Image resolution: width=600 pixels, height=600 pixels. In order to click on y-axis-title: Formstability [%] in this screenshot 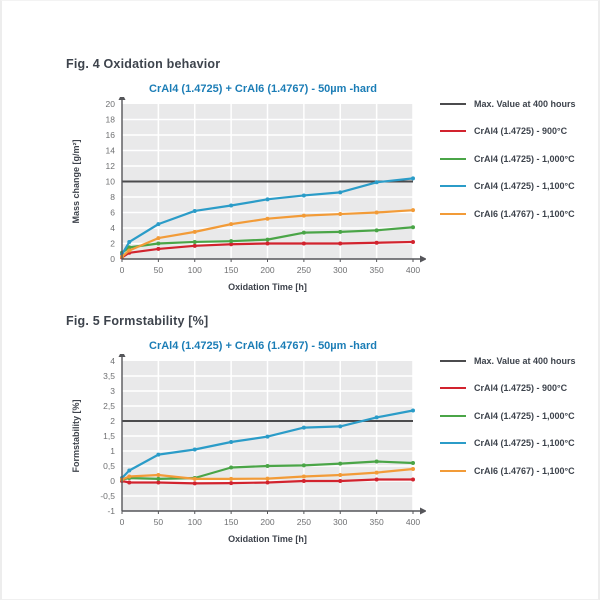, I will do `click(76, 435)`.